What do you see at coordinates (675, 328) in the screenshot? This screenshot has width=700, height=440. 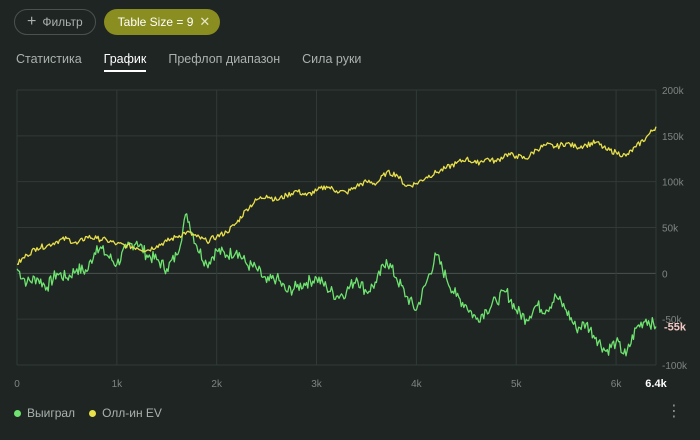 I see `current-value-label: -55k` at bounding box center [675, 328].